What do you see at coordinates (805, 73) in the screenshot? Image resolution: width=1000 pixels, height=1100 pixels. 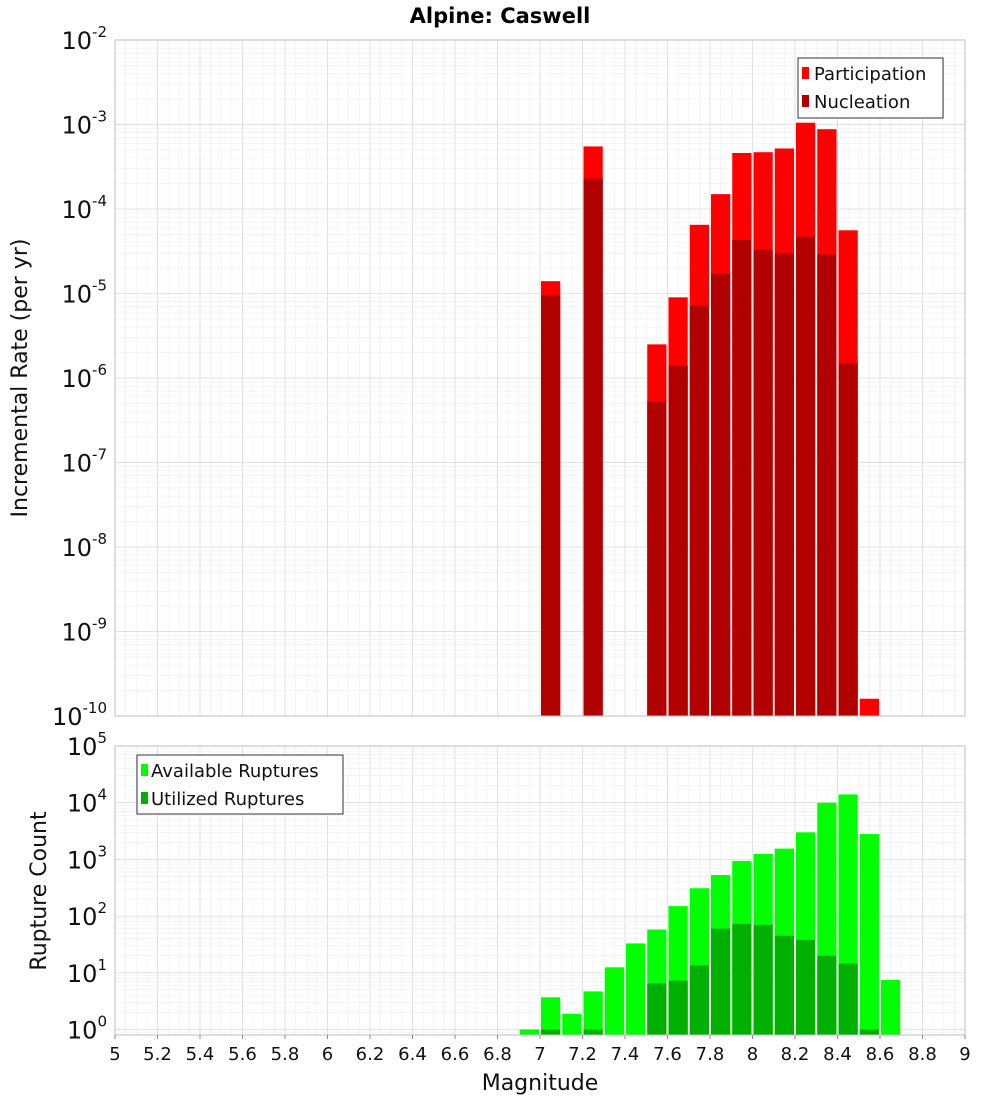 I see `legend-participation-swatch` at bounding box center [805, 73].